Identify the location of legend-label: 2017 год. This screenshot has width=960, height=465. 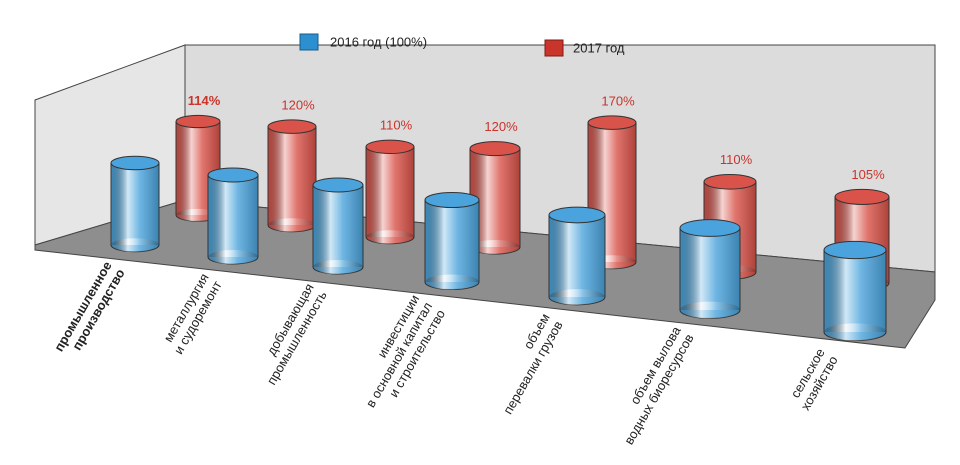
(599, 47).